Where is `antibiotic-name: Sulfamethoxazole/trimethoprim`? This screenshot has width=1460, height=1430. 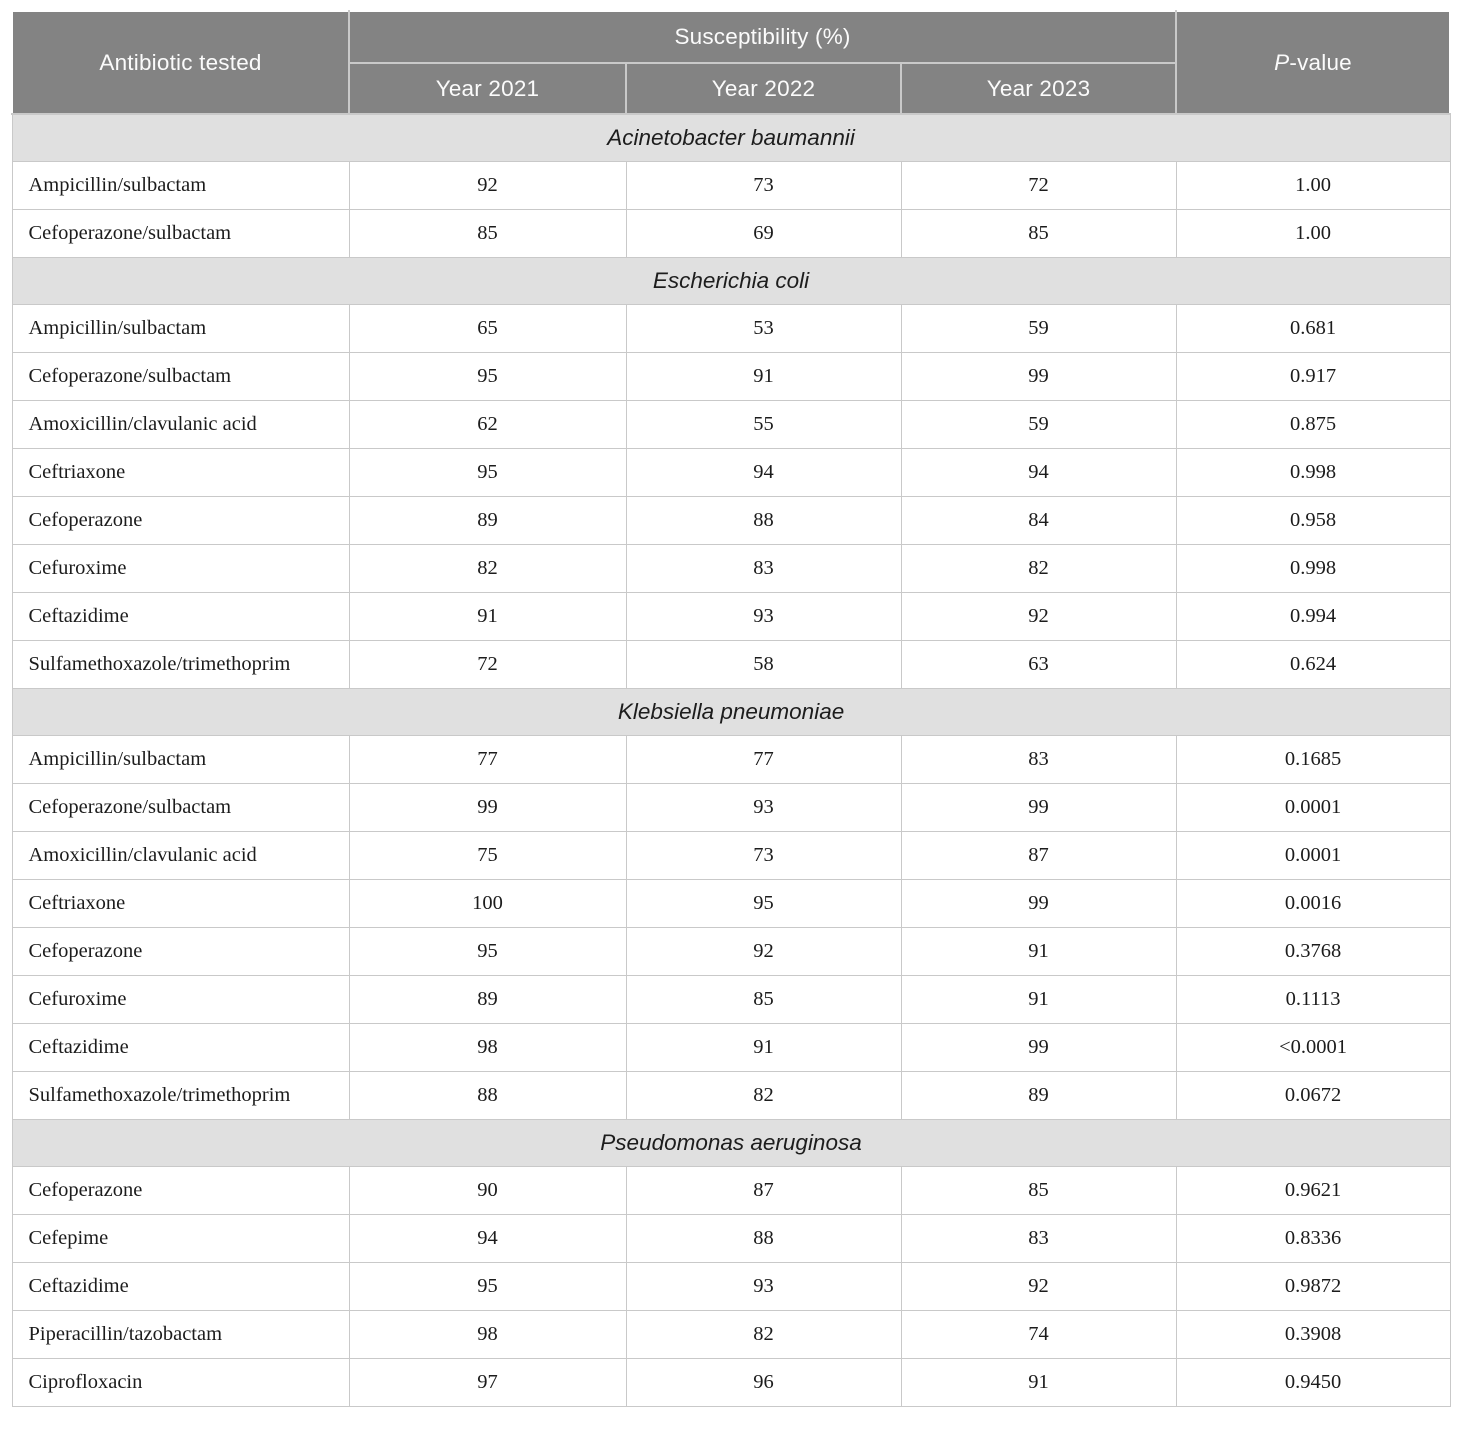
antibiotic-name: Sulfamethoxazole/trimethoprim is located at coordinates (180, 1095).